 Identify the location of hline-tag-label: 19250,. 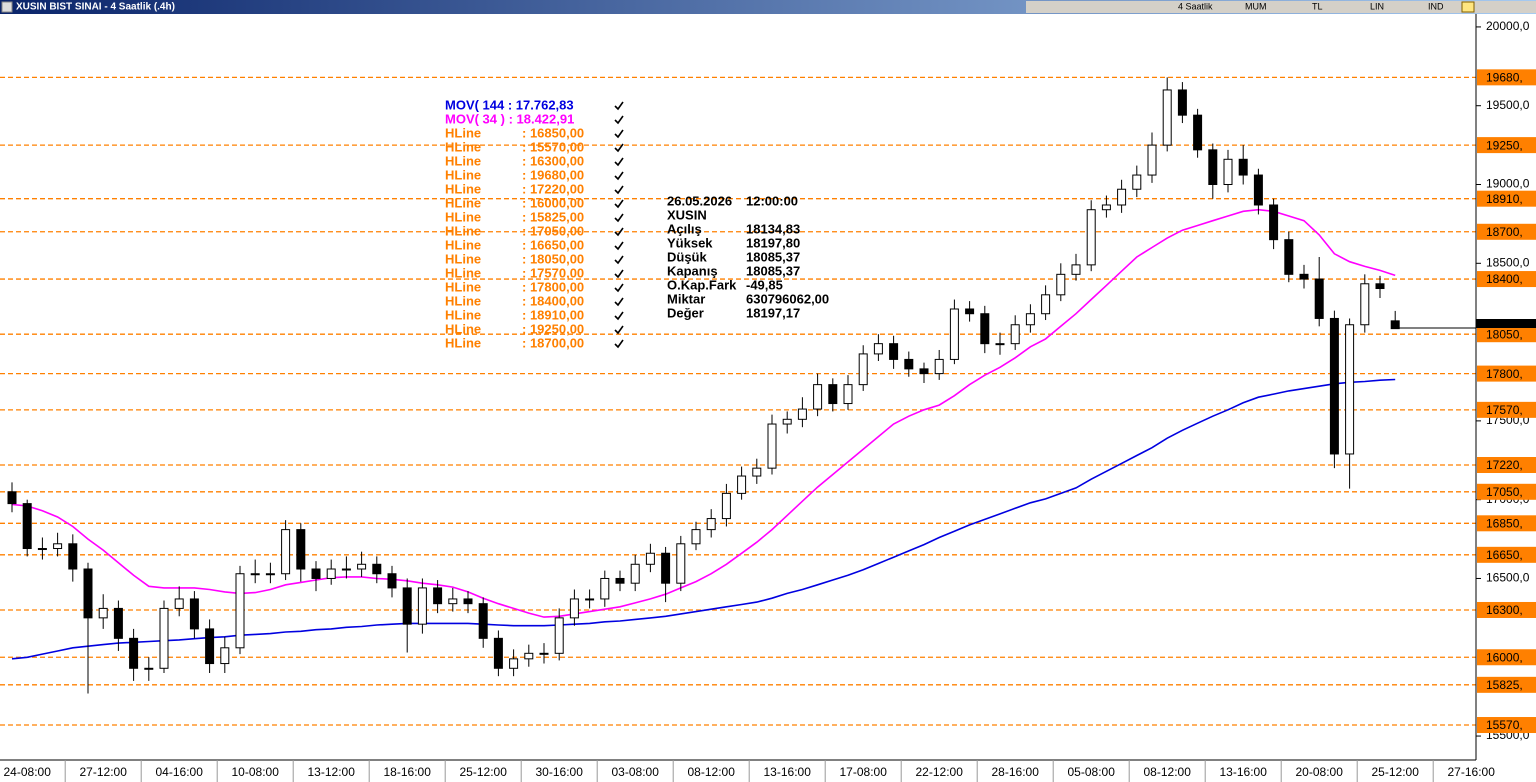
(1504, 145).